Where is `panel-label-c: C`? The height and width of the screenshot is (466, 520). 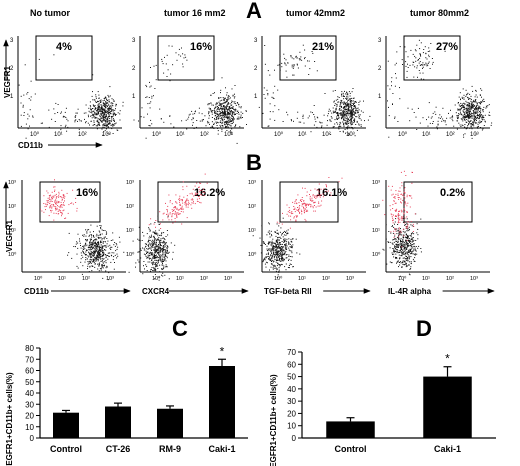
panel-label-c: C is located at coordinates (180, 328).